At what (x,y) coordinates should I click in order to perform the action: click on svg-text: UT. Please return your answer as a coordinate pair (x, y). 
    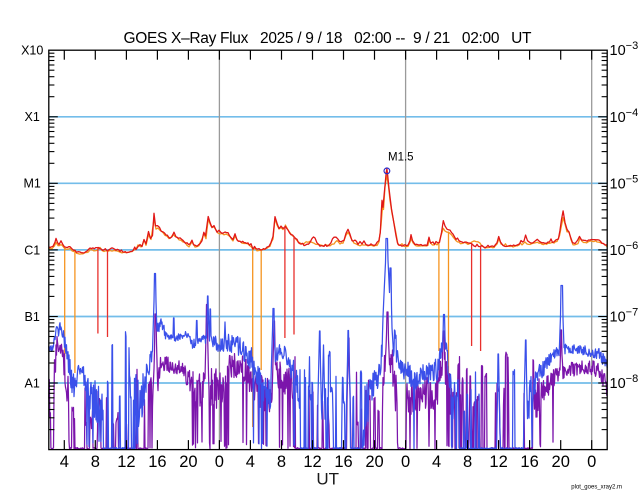
    Looking at the image, I should click on (327, 479).